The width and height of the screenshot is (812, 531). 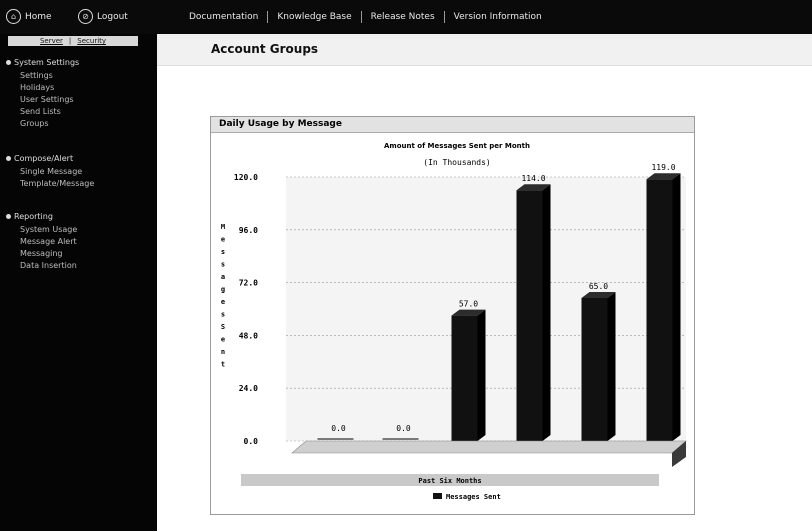 I want to click on floor-slab-side, so click(x=679, y=454).